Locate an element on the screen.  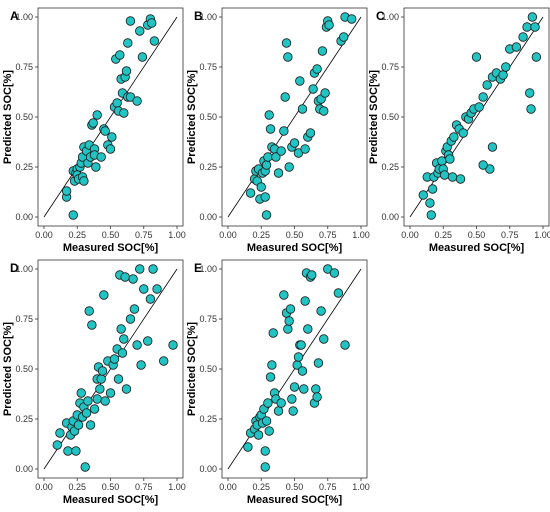
panel-letter: A is located at coordinates (14, 16).